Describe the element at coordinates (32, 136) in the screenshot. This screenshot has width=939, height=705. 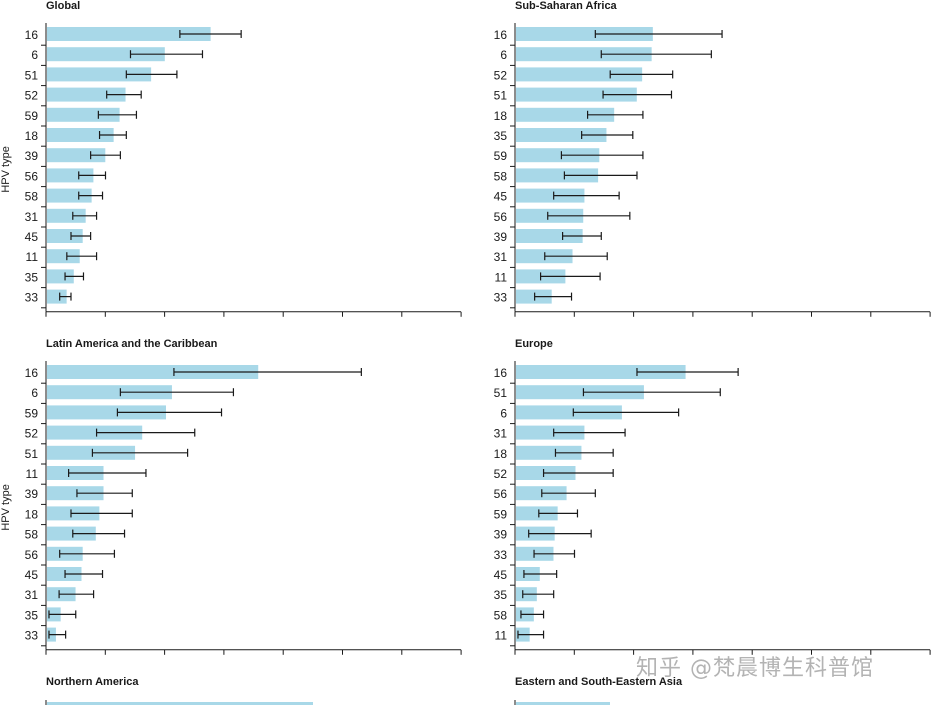
I see `panel-1-category-label: 18` at that location.